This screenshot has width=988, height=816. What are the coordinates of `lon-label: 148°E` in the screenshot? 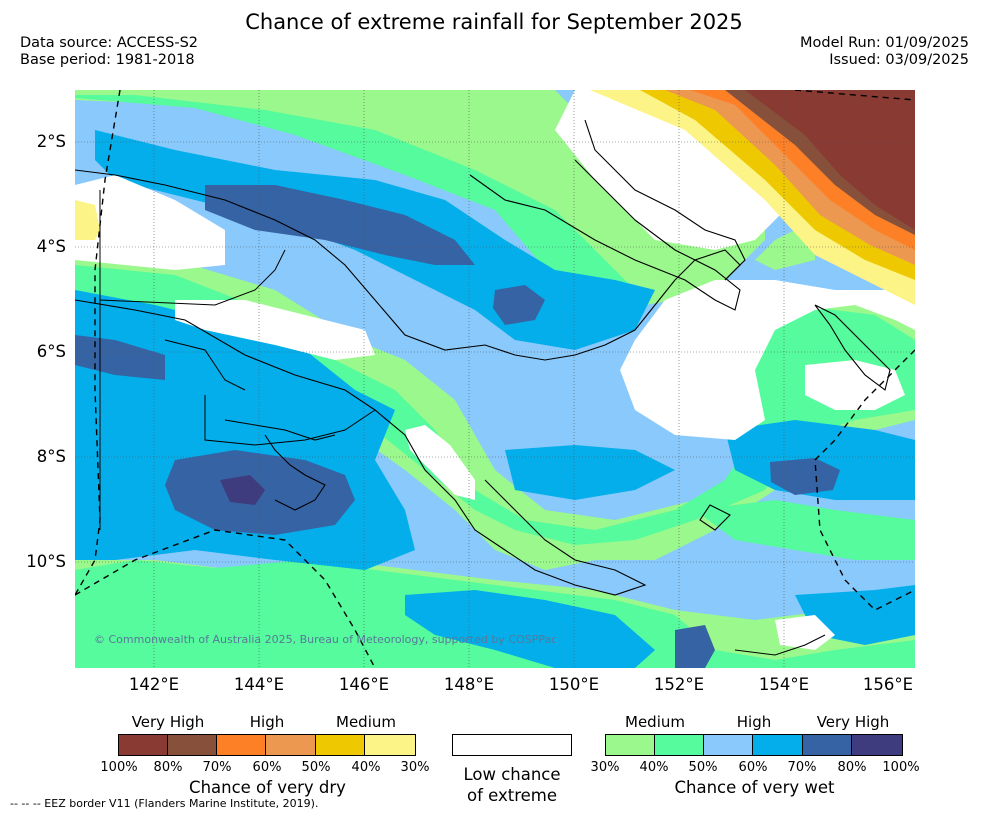 It's located at (469, 684).